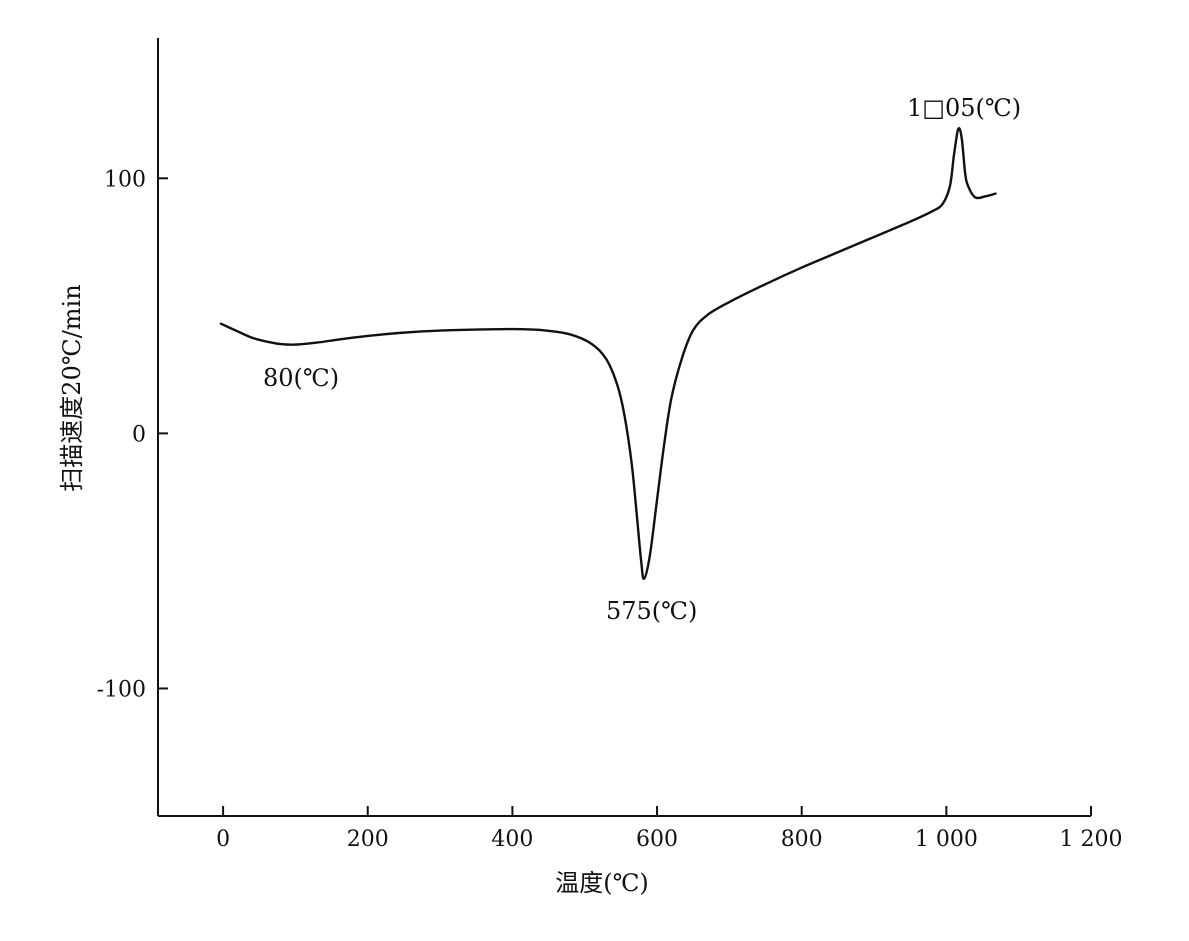  I want to click on y-axis-title: 扫描速度20℃/min, so click(72, 387).